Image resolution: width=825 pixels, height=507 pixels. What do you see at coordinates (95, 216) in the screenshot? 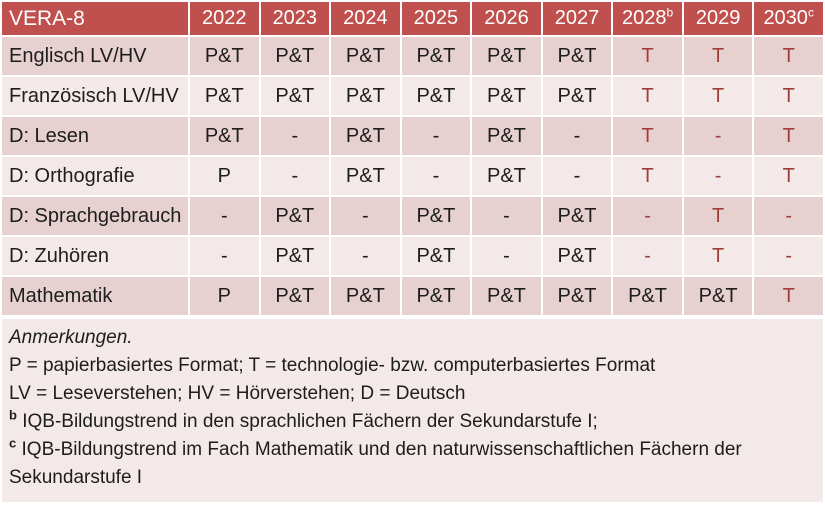
I see `row-label: D: Sprachgebrauch` at bounding box center [95, 216].